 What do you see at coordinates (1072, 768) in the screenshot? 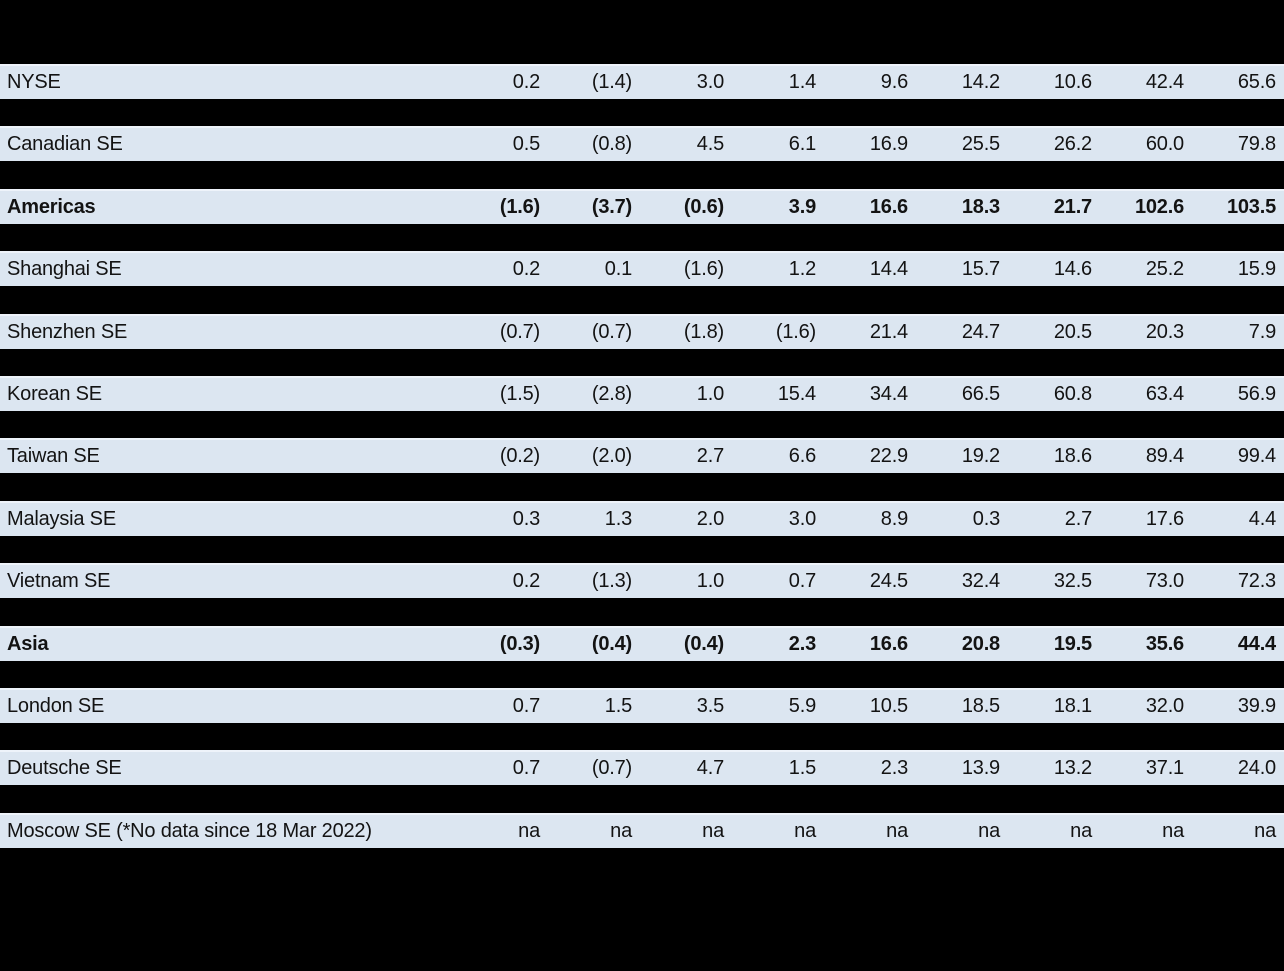
I see `row-value: 13.2` at bounding box center [1072, 768].